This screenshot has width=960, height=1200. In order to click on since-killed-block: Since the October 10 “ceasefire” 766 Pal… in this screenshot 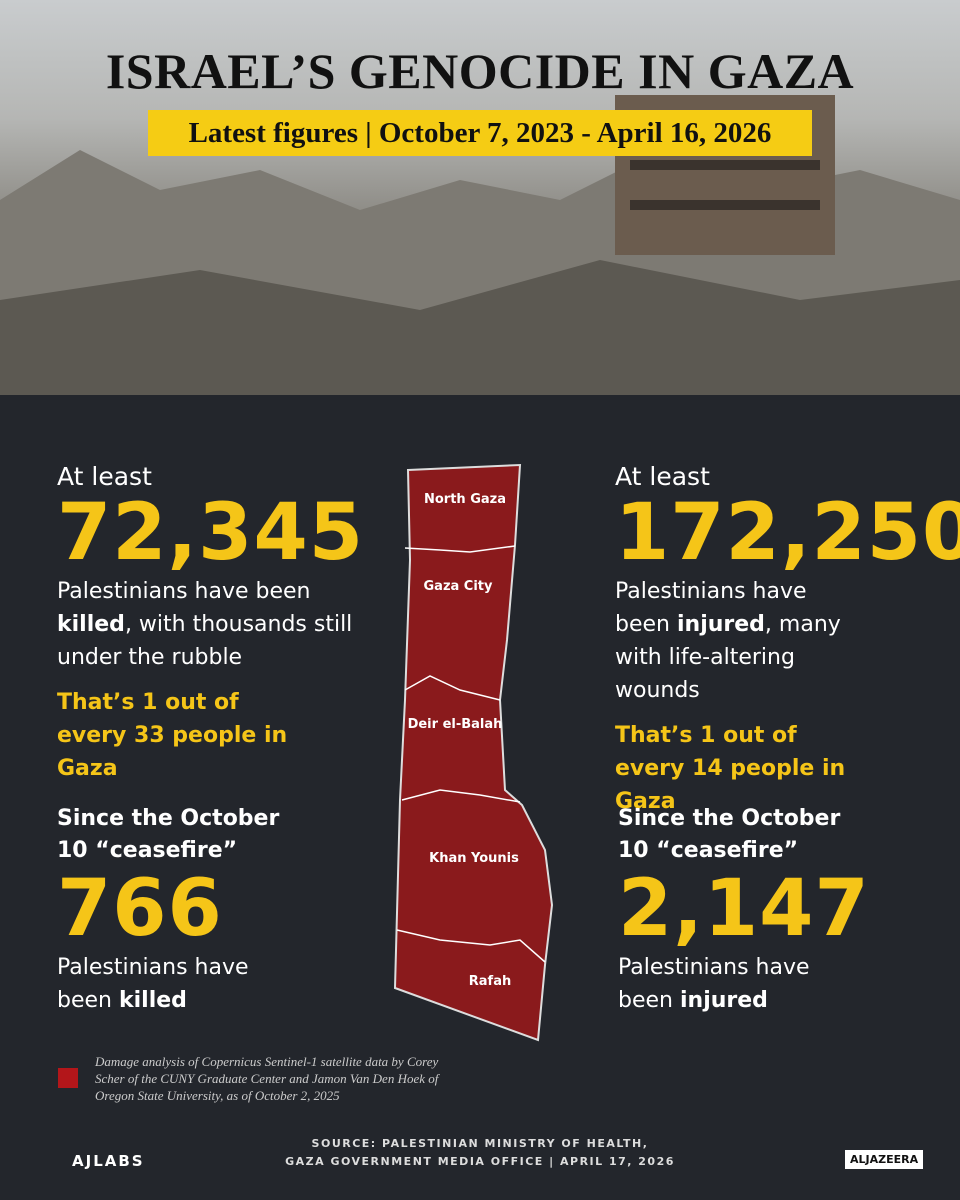, I will do `click(177, 910)`.